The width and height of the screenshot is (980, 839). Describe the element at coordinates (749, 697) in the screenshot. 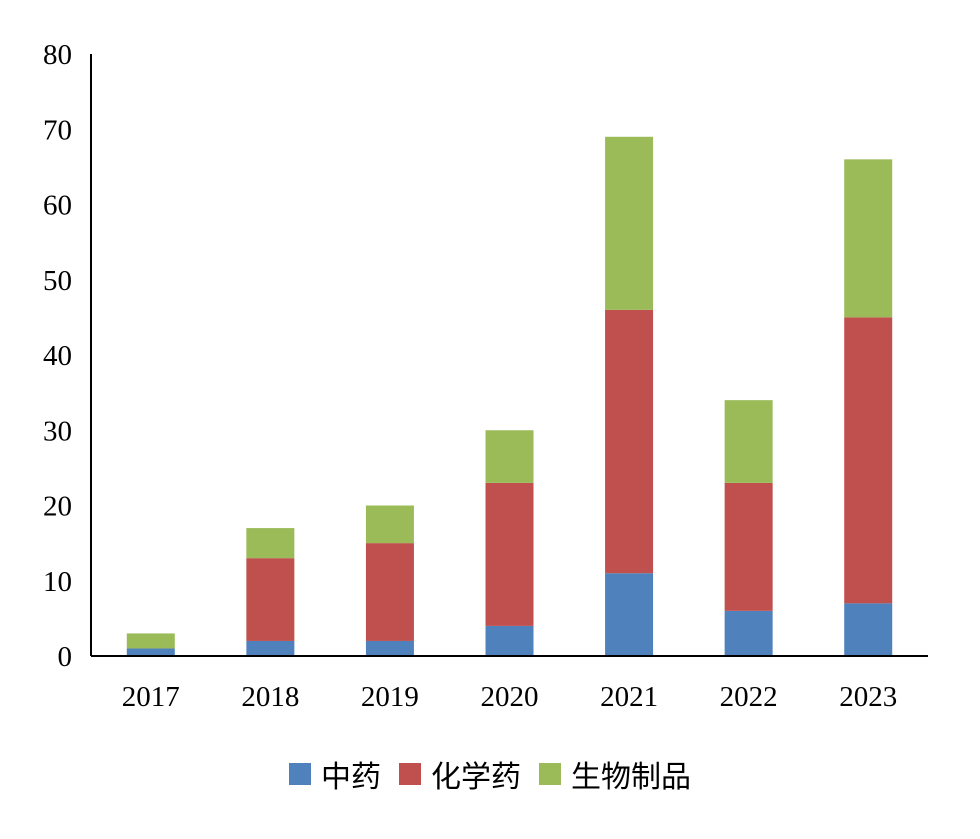

I see `x-tick-label: 2022` at that location.